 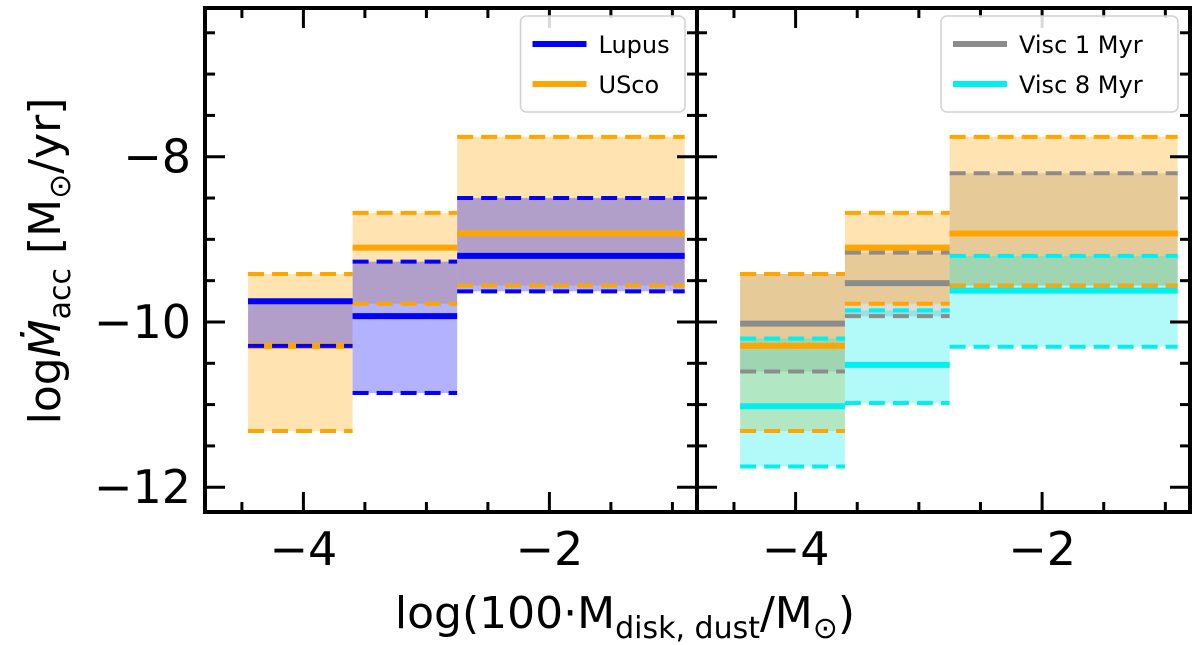 What do you see at coordinates (142, 322) in the screenshot?
I see `y-tick-label: −10` at bounding box center [142, 322].